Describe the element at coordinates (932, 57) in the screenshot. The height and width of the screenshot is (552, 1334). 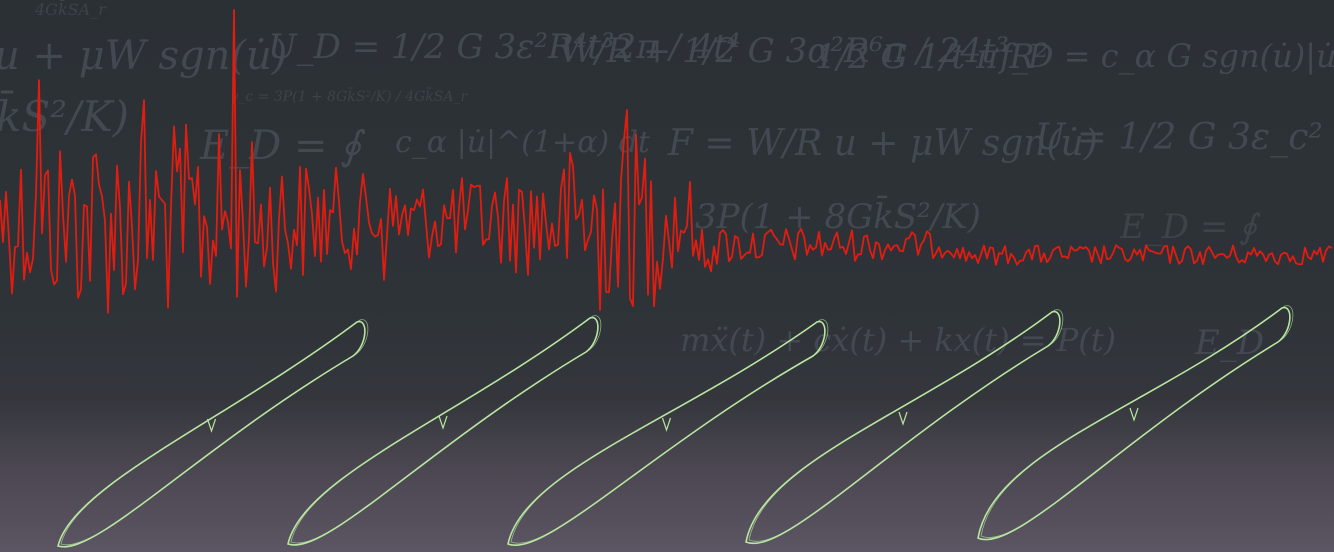
I see `equation-text: 1/2 G 1/t π R²` at that location.